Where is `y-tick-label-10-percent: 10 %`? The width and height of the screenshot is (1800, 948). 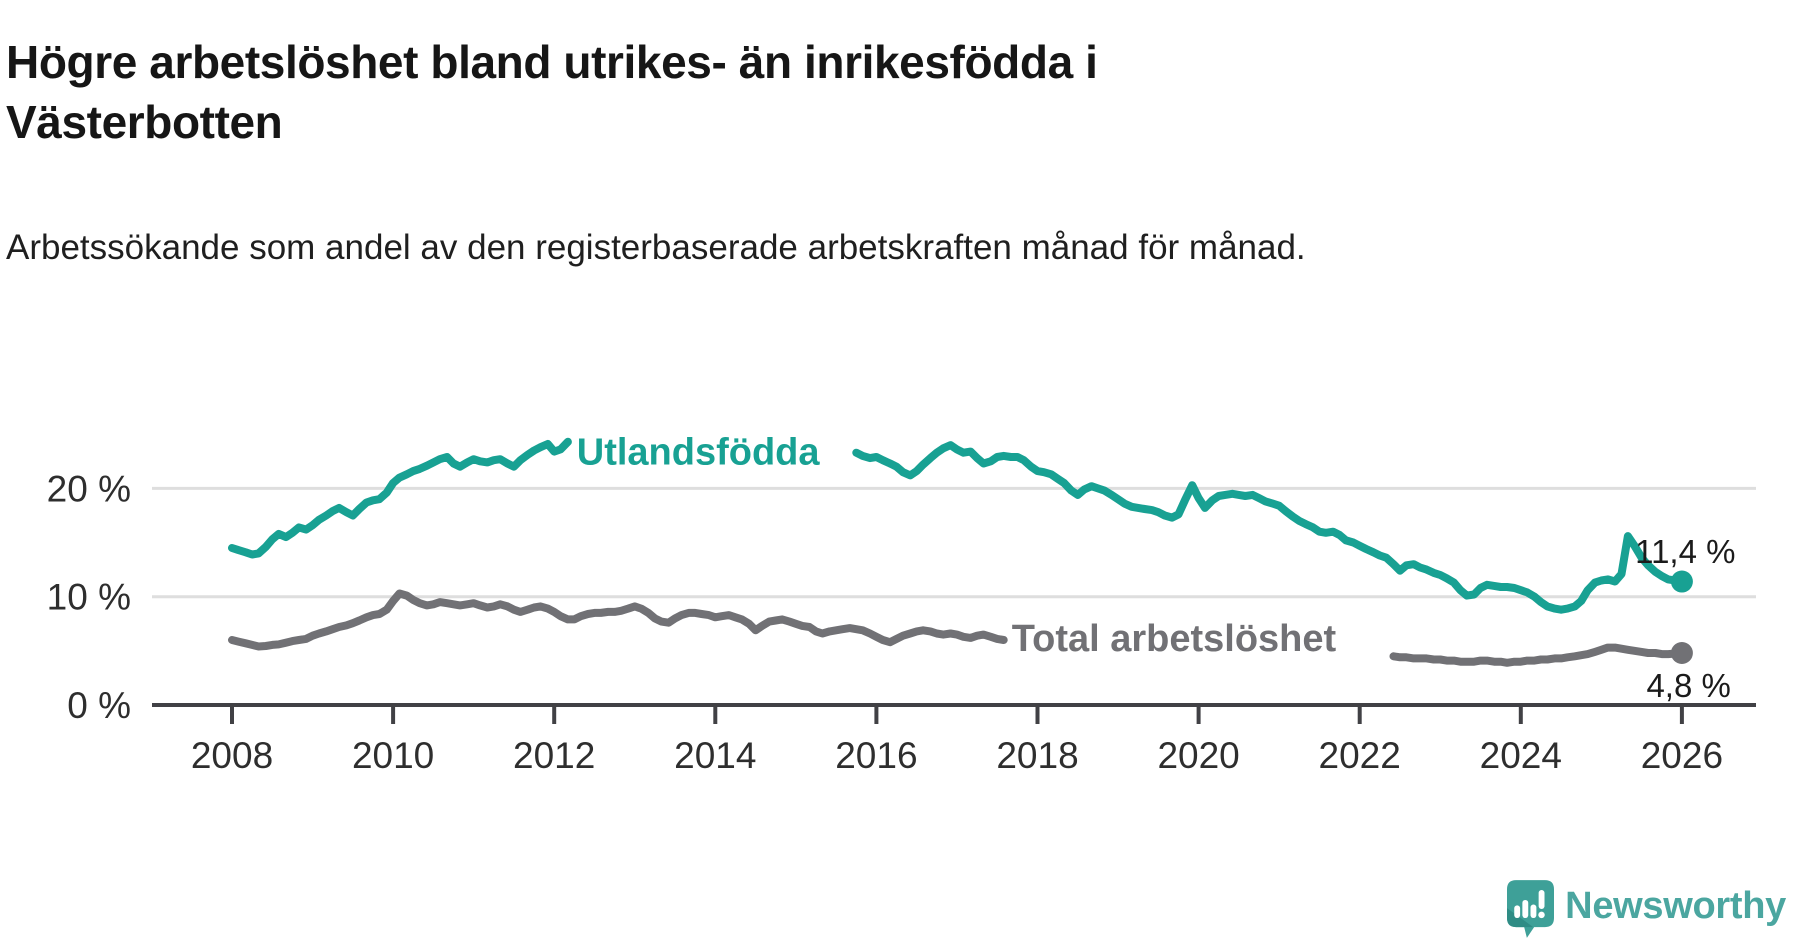 y-tick-label-10-percent: 10 % is located at coordinates (89, 597).